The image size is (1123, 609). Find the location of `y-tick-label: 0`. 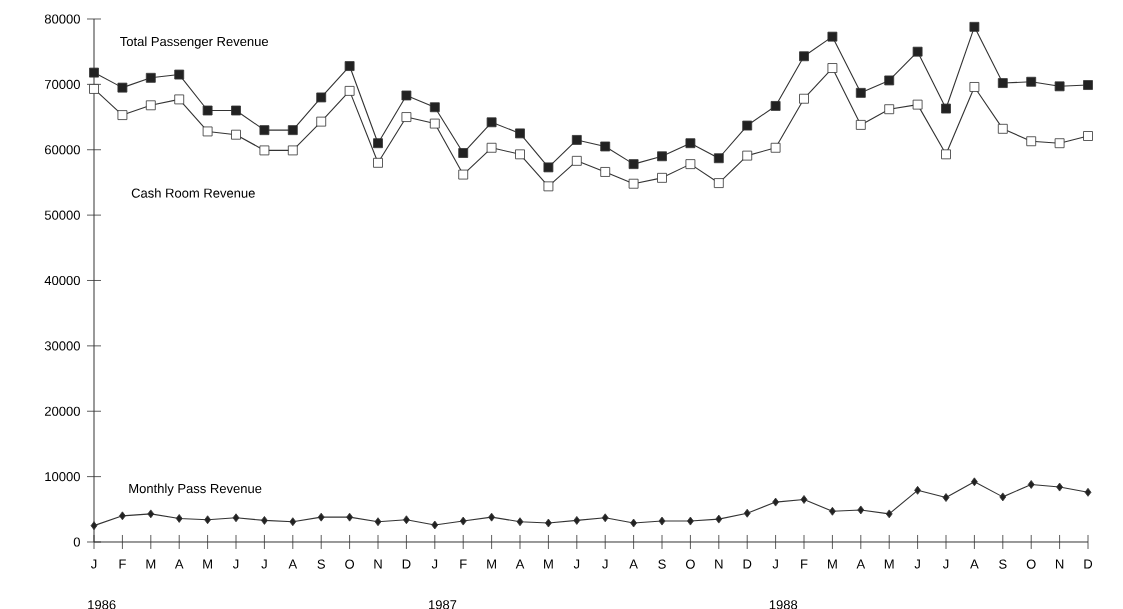

y-tick-label: 0 is located at coordinates (76, 542).